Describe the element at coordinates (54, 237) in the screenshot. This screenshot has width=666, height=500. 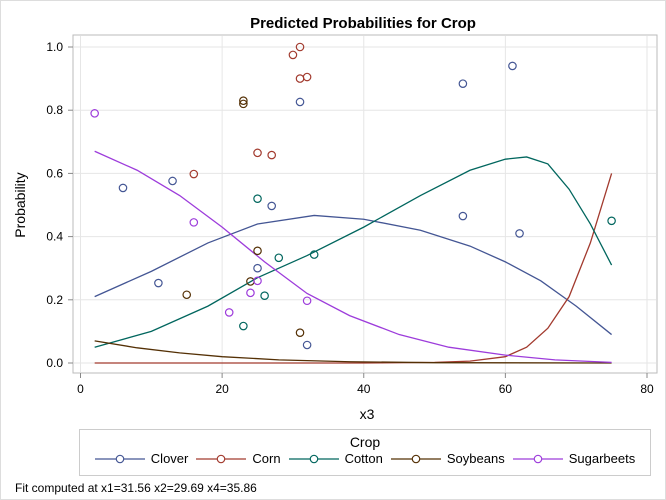
I see `y-tick-label: 0.4` at that location.